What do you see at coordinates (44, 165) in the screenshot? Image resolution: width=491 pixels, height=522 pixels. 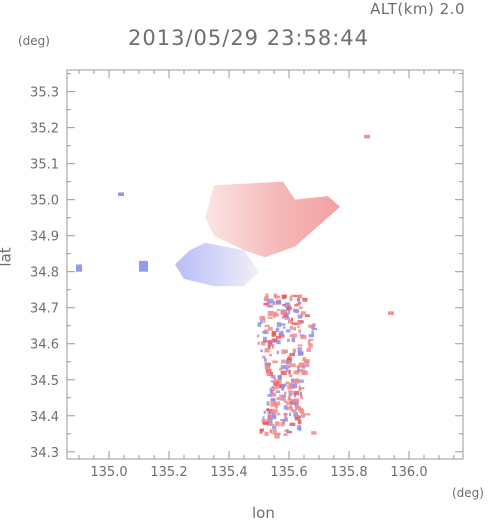 I see `y-tick-label: 35.1` at bounding box center [44, 165].